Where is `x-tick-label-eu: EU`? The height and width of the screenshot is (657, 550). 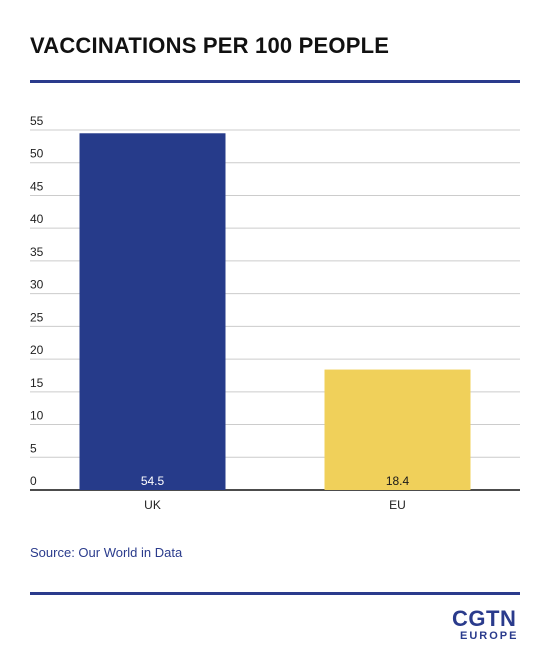 x-tick-label-eu: EU is located at coordinates (397, 505).